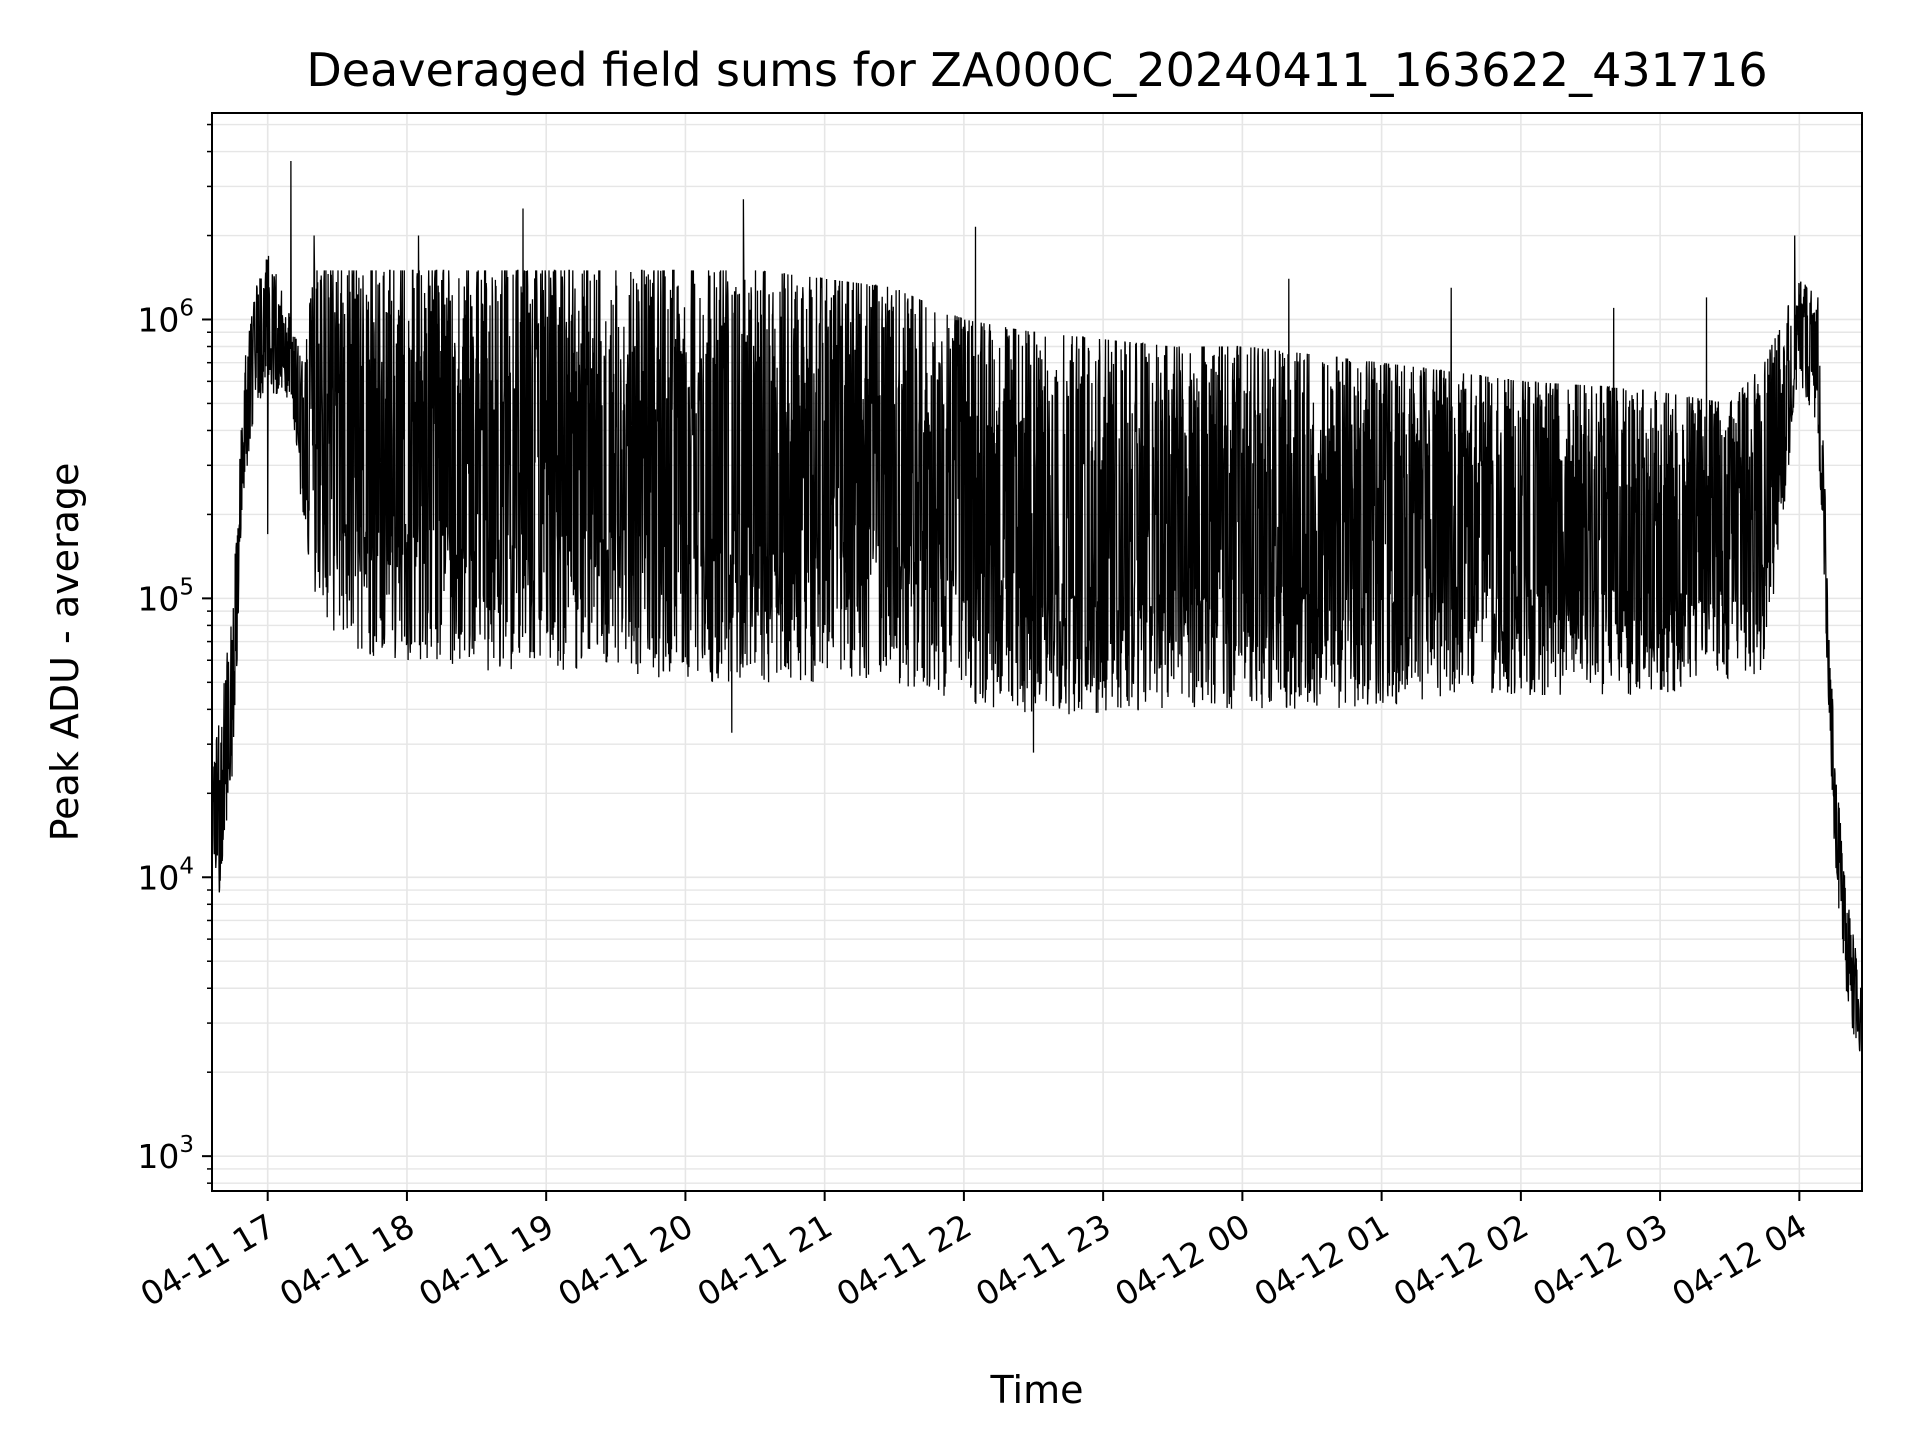  What do you see at coordinates (65, 652) in the screenshot?
I see `y-axis-label: Peak ADU - average` at bounding box center [65, 652].